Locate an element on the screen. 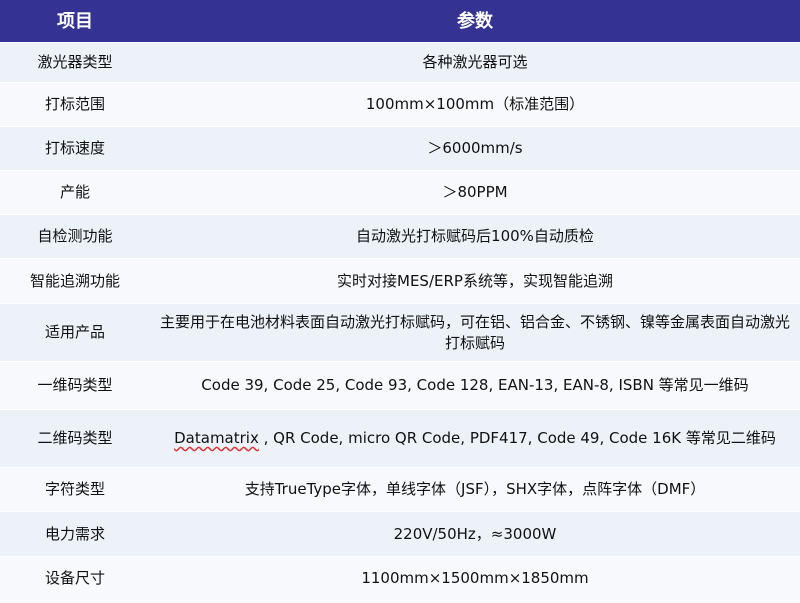 The image size is (800, 603). table-header: 项目 参数 is located at coordinates (400, 21).